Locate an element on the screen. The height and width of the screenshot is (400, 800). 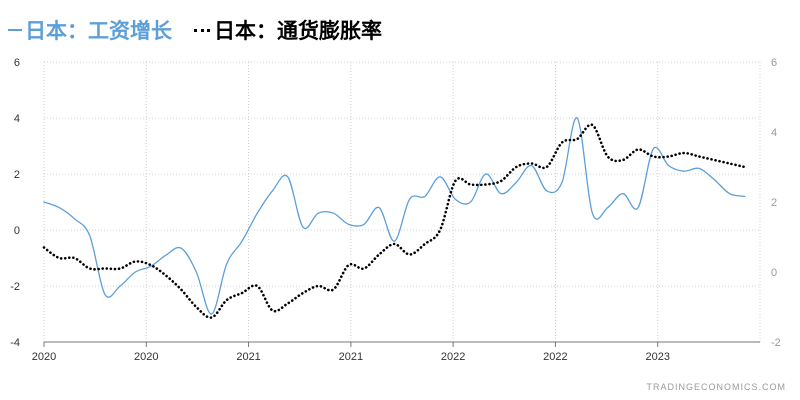
x-tick-label: 2023 is located at coordinates (657, 357).